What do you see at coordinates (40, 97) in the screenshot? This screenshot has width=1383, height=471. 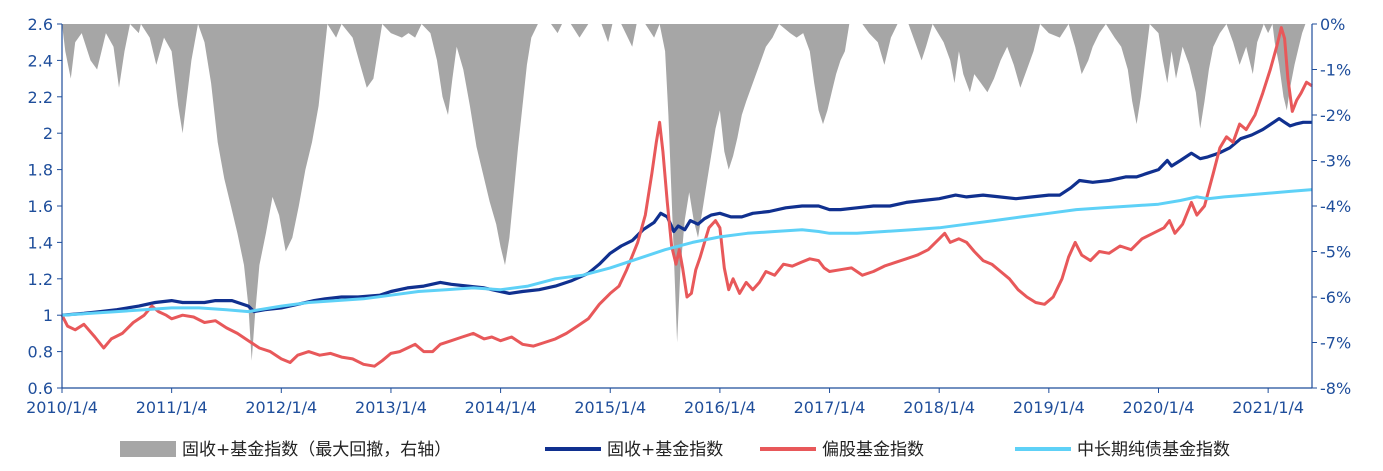 I see `left-tick-label: 2.2` at bounding box center [40, 97].